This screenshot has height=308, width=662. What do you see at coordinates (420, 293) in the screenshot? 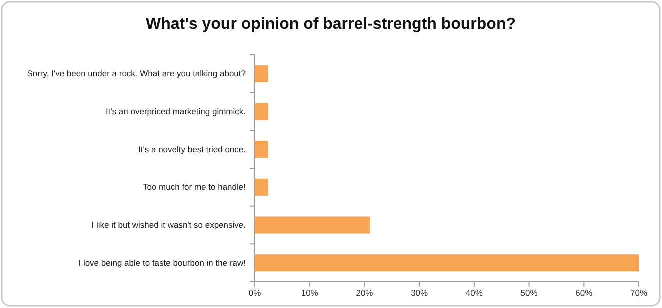
I see `x-tick-label: 30%` at bounding box center [420, 293].